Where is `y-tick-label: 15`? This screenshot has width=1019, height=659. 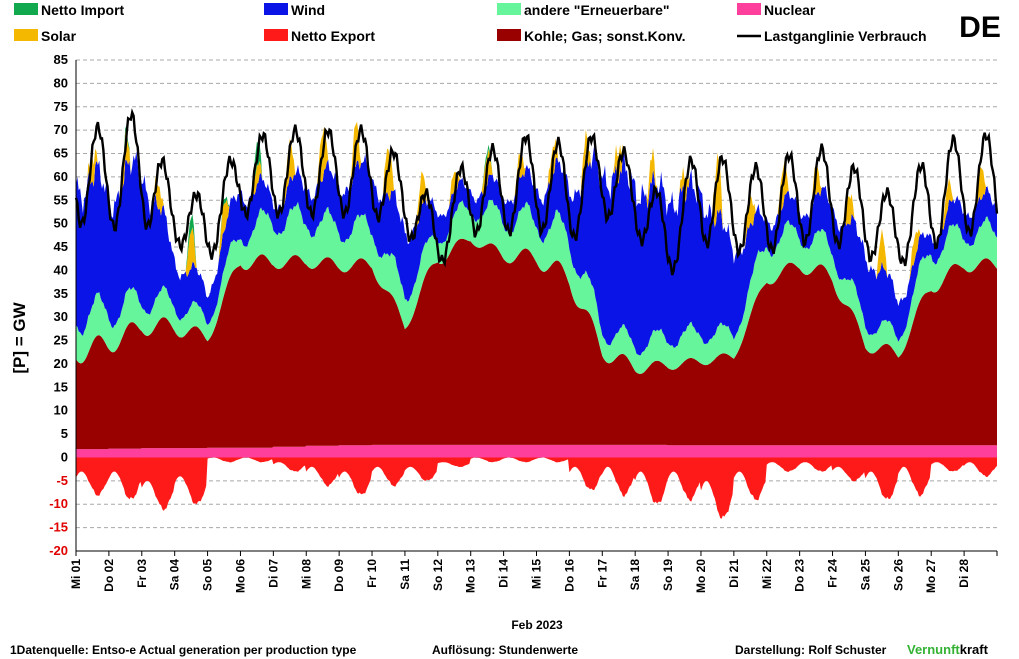
y-tick-label: 15 is located at coordinates (61, 386).